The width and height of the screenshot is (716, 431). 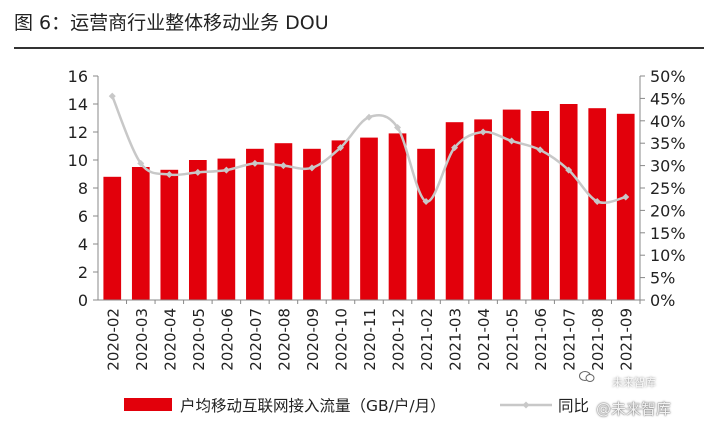 What do you see at coordinates (668, 143) in the screenshot?
I see `y-right-tick-label: 35%` at bounding box center [668, 143].